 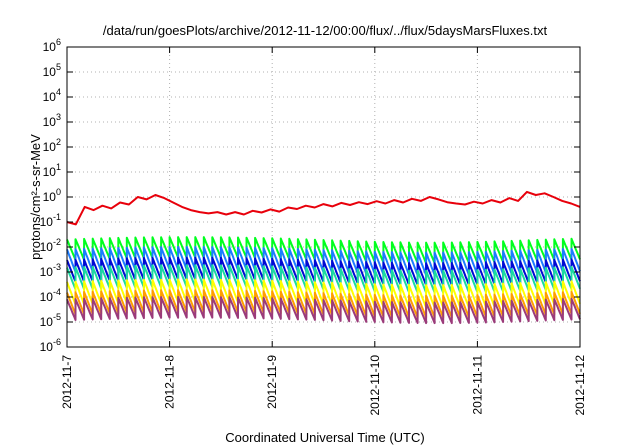 What do you see at coordinates (58, 67) in the screenshot?
I see `y-tick-exponent: 5` at bounding box center [58, 67].